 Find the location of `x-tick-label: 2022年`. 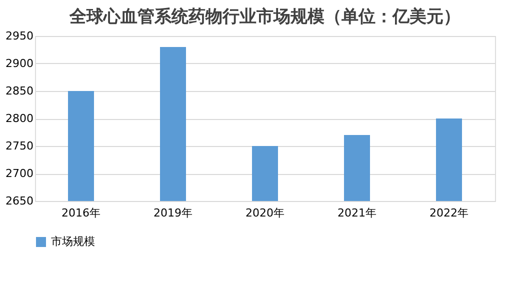

x-tick-label: 2022年 is located at coordinates (449, 213).